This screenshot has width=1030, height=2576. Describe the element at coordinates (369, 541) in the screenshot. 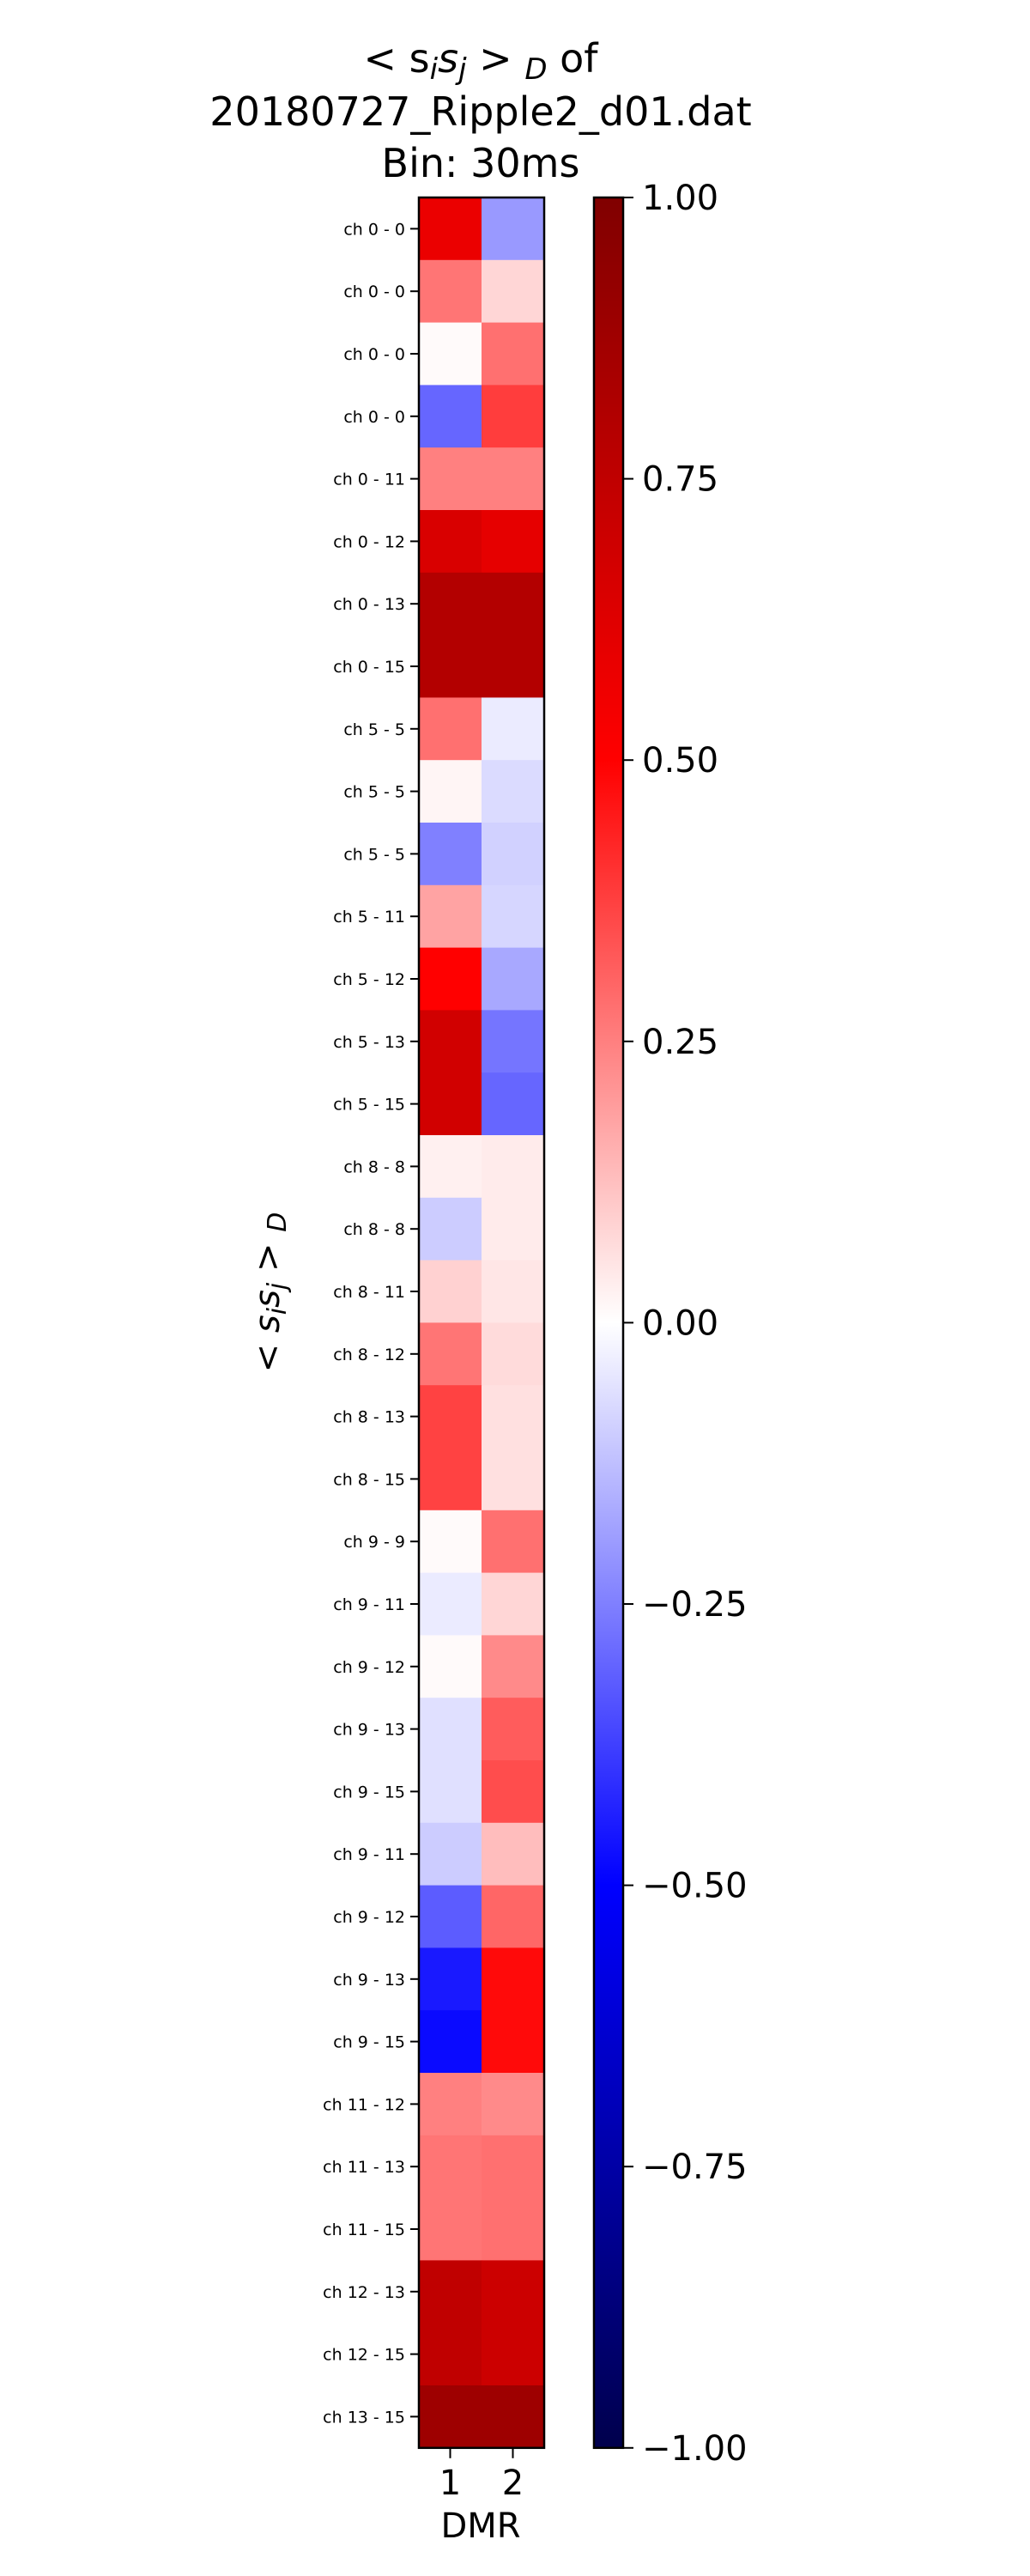

I see `row-tick-label: ch 0 - 12` at that location.